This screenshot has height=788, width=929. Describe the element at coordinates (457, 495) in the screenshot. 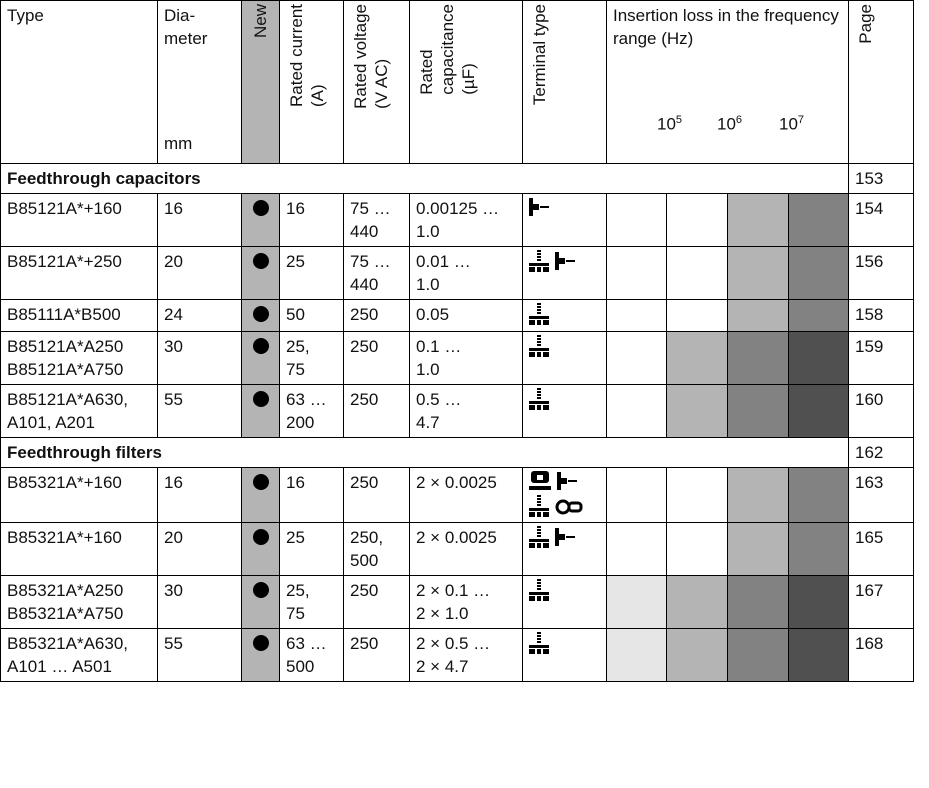

I see `table-row: B85321A*+160 16 16 250 2 × 0.0025 163` at that location.